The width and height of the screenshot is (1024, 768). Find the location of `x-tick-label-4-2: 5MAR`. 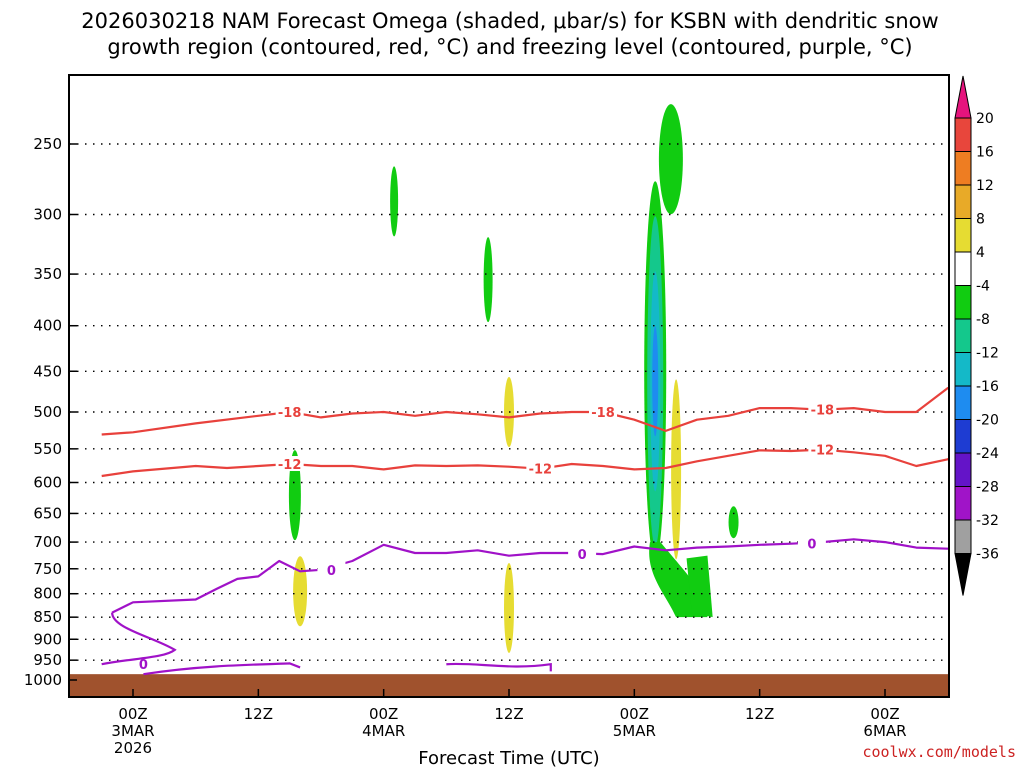

x-tick-label-4-2: 5MAR is located at coordinates (634, 731).